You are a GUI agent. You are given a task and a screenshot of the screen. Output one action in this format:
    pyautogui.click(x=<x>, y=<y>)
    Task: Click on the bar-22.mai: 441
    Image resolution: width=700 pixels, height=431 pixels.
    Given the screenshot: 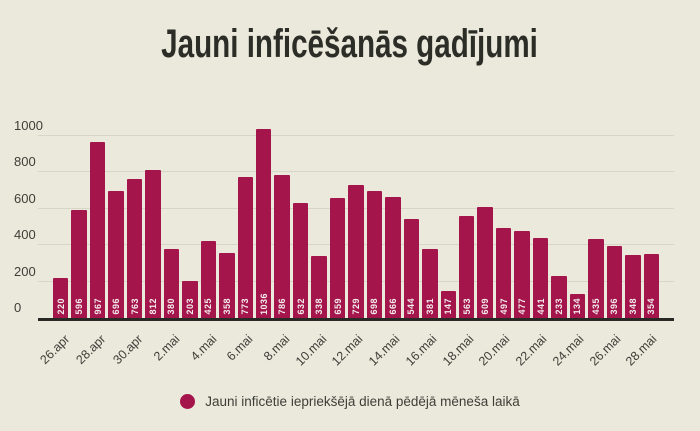 What is the action you would take?
    pyautogui.click(x=540, y=277)
    